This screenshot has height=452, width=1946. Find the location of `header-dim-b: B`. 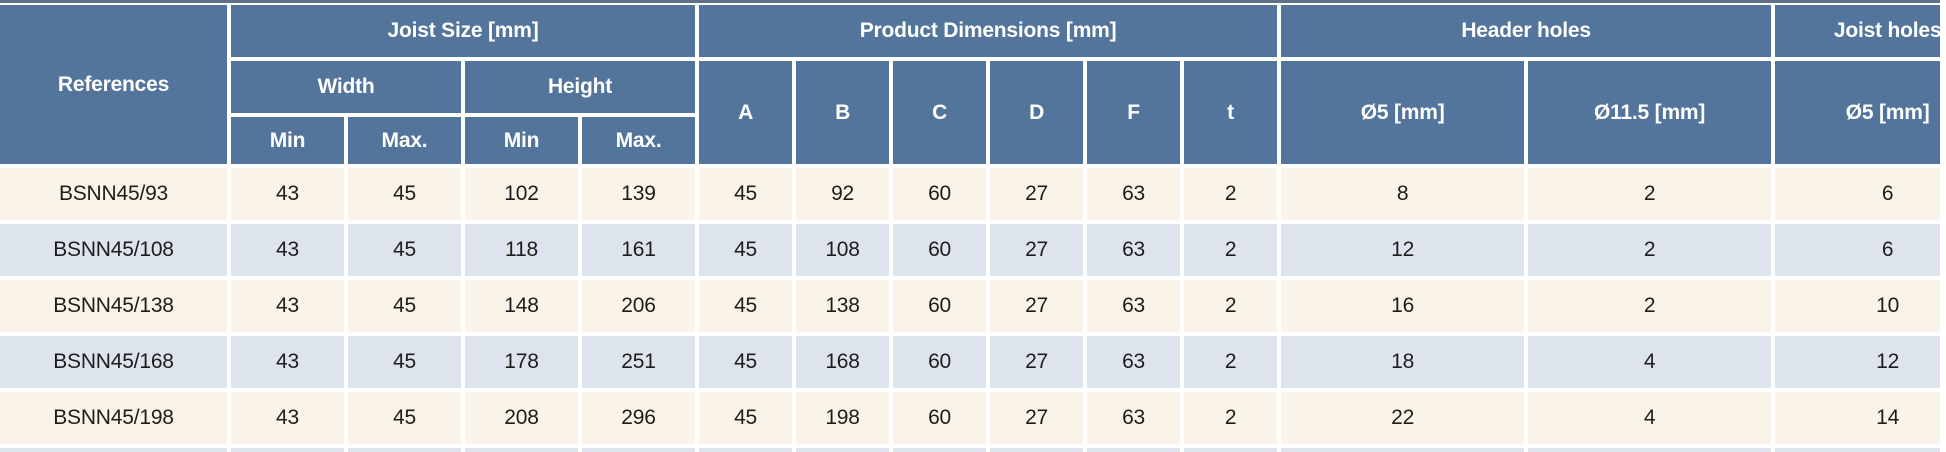

header-dim-b: B is located at coordinates (843, 112).